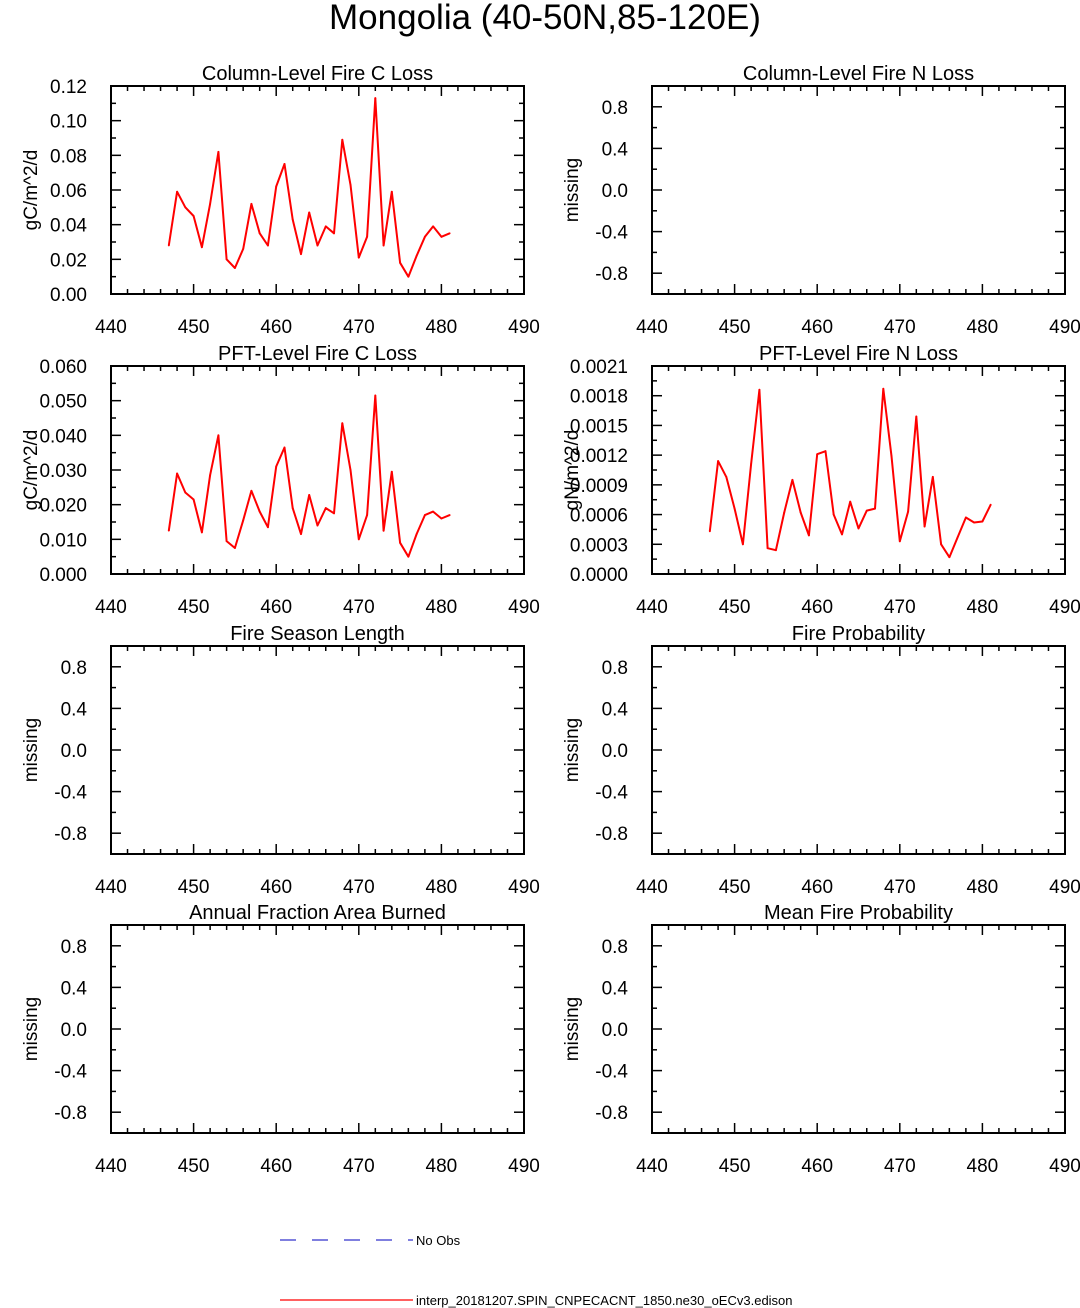 Image resolution: width=1080 pixels, height=1308 pixels. Describe the element at coordinates (599, 486) in the screenshot. I see `y-tick-label: 0.0009` at that location.